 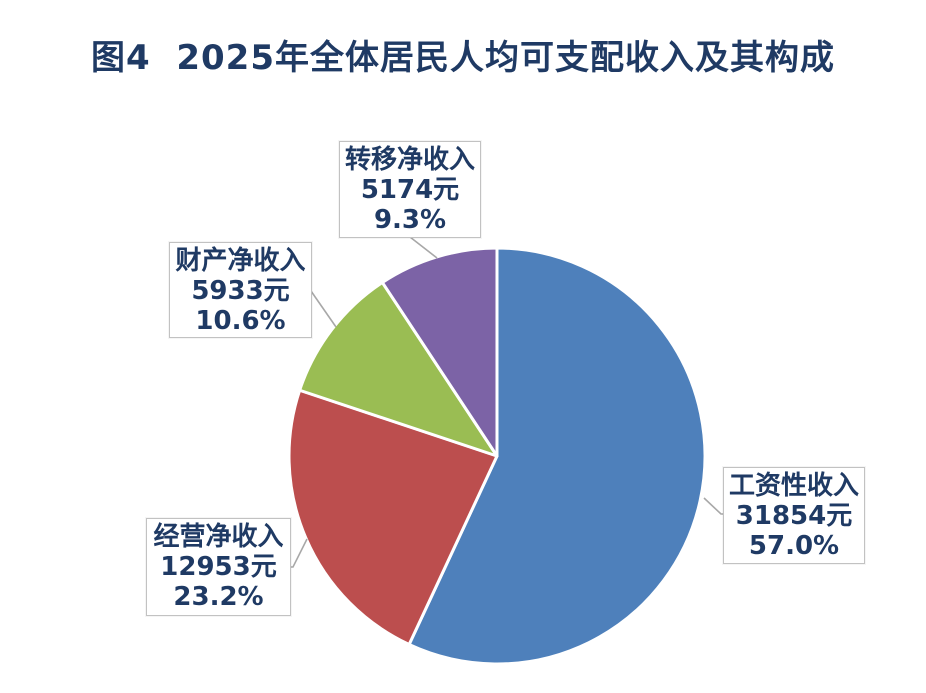 What do you see at coordinates (713, 506) in the screenshot?
I see `leader-line-wage-income` at bounding box center [713, 506].